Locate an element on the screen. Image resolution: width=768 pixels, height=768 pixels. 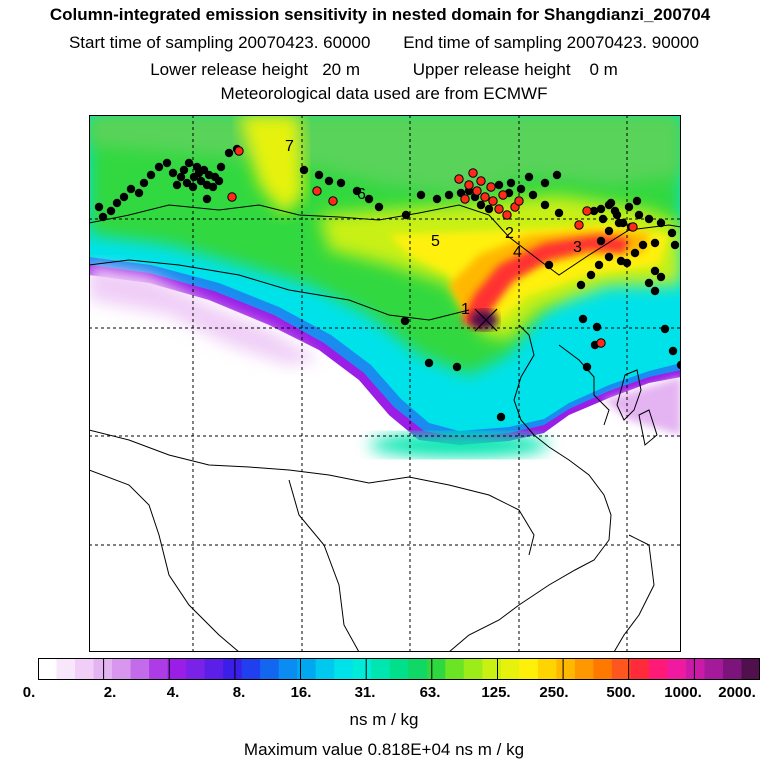
color-scale-bar is located at coordinates (399, 669).